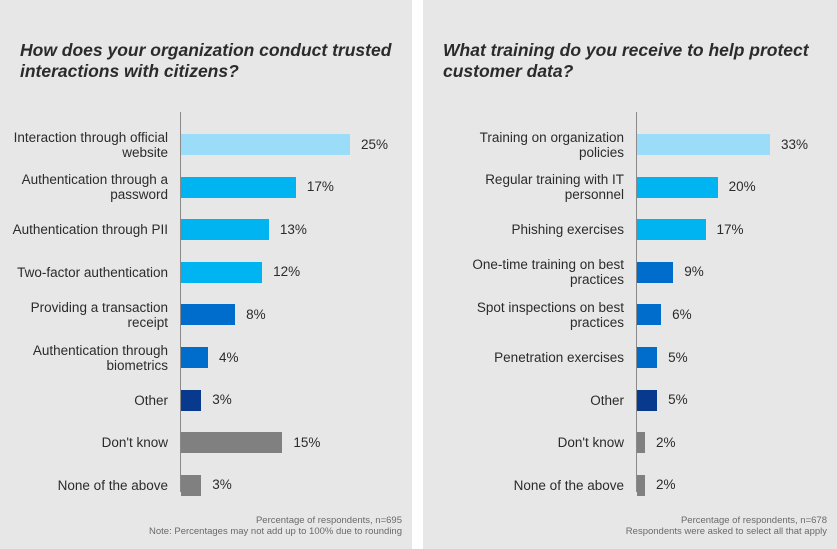 The image size is (837, 549). I want to click on data-label: 13%, so click(293, 229).